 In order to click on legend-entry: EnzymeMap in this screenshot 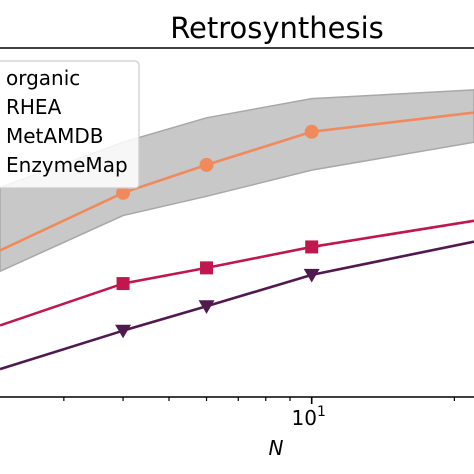, I will do `click(67, 165)`.